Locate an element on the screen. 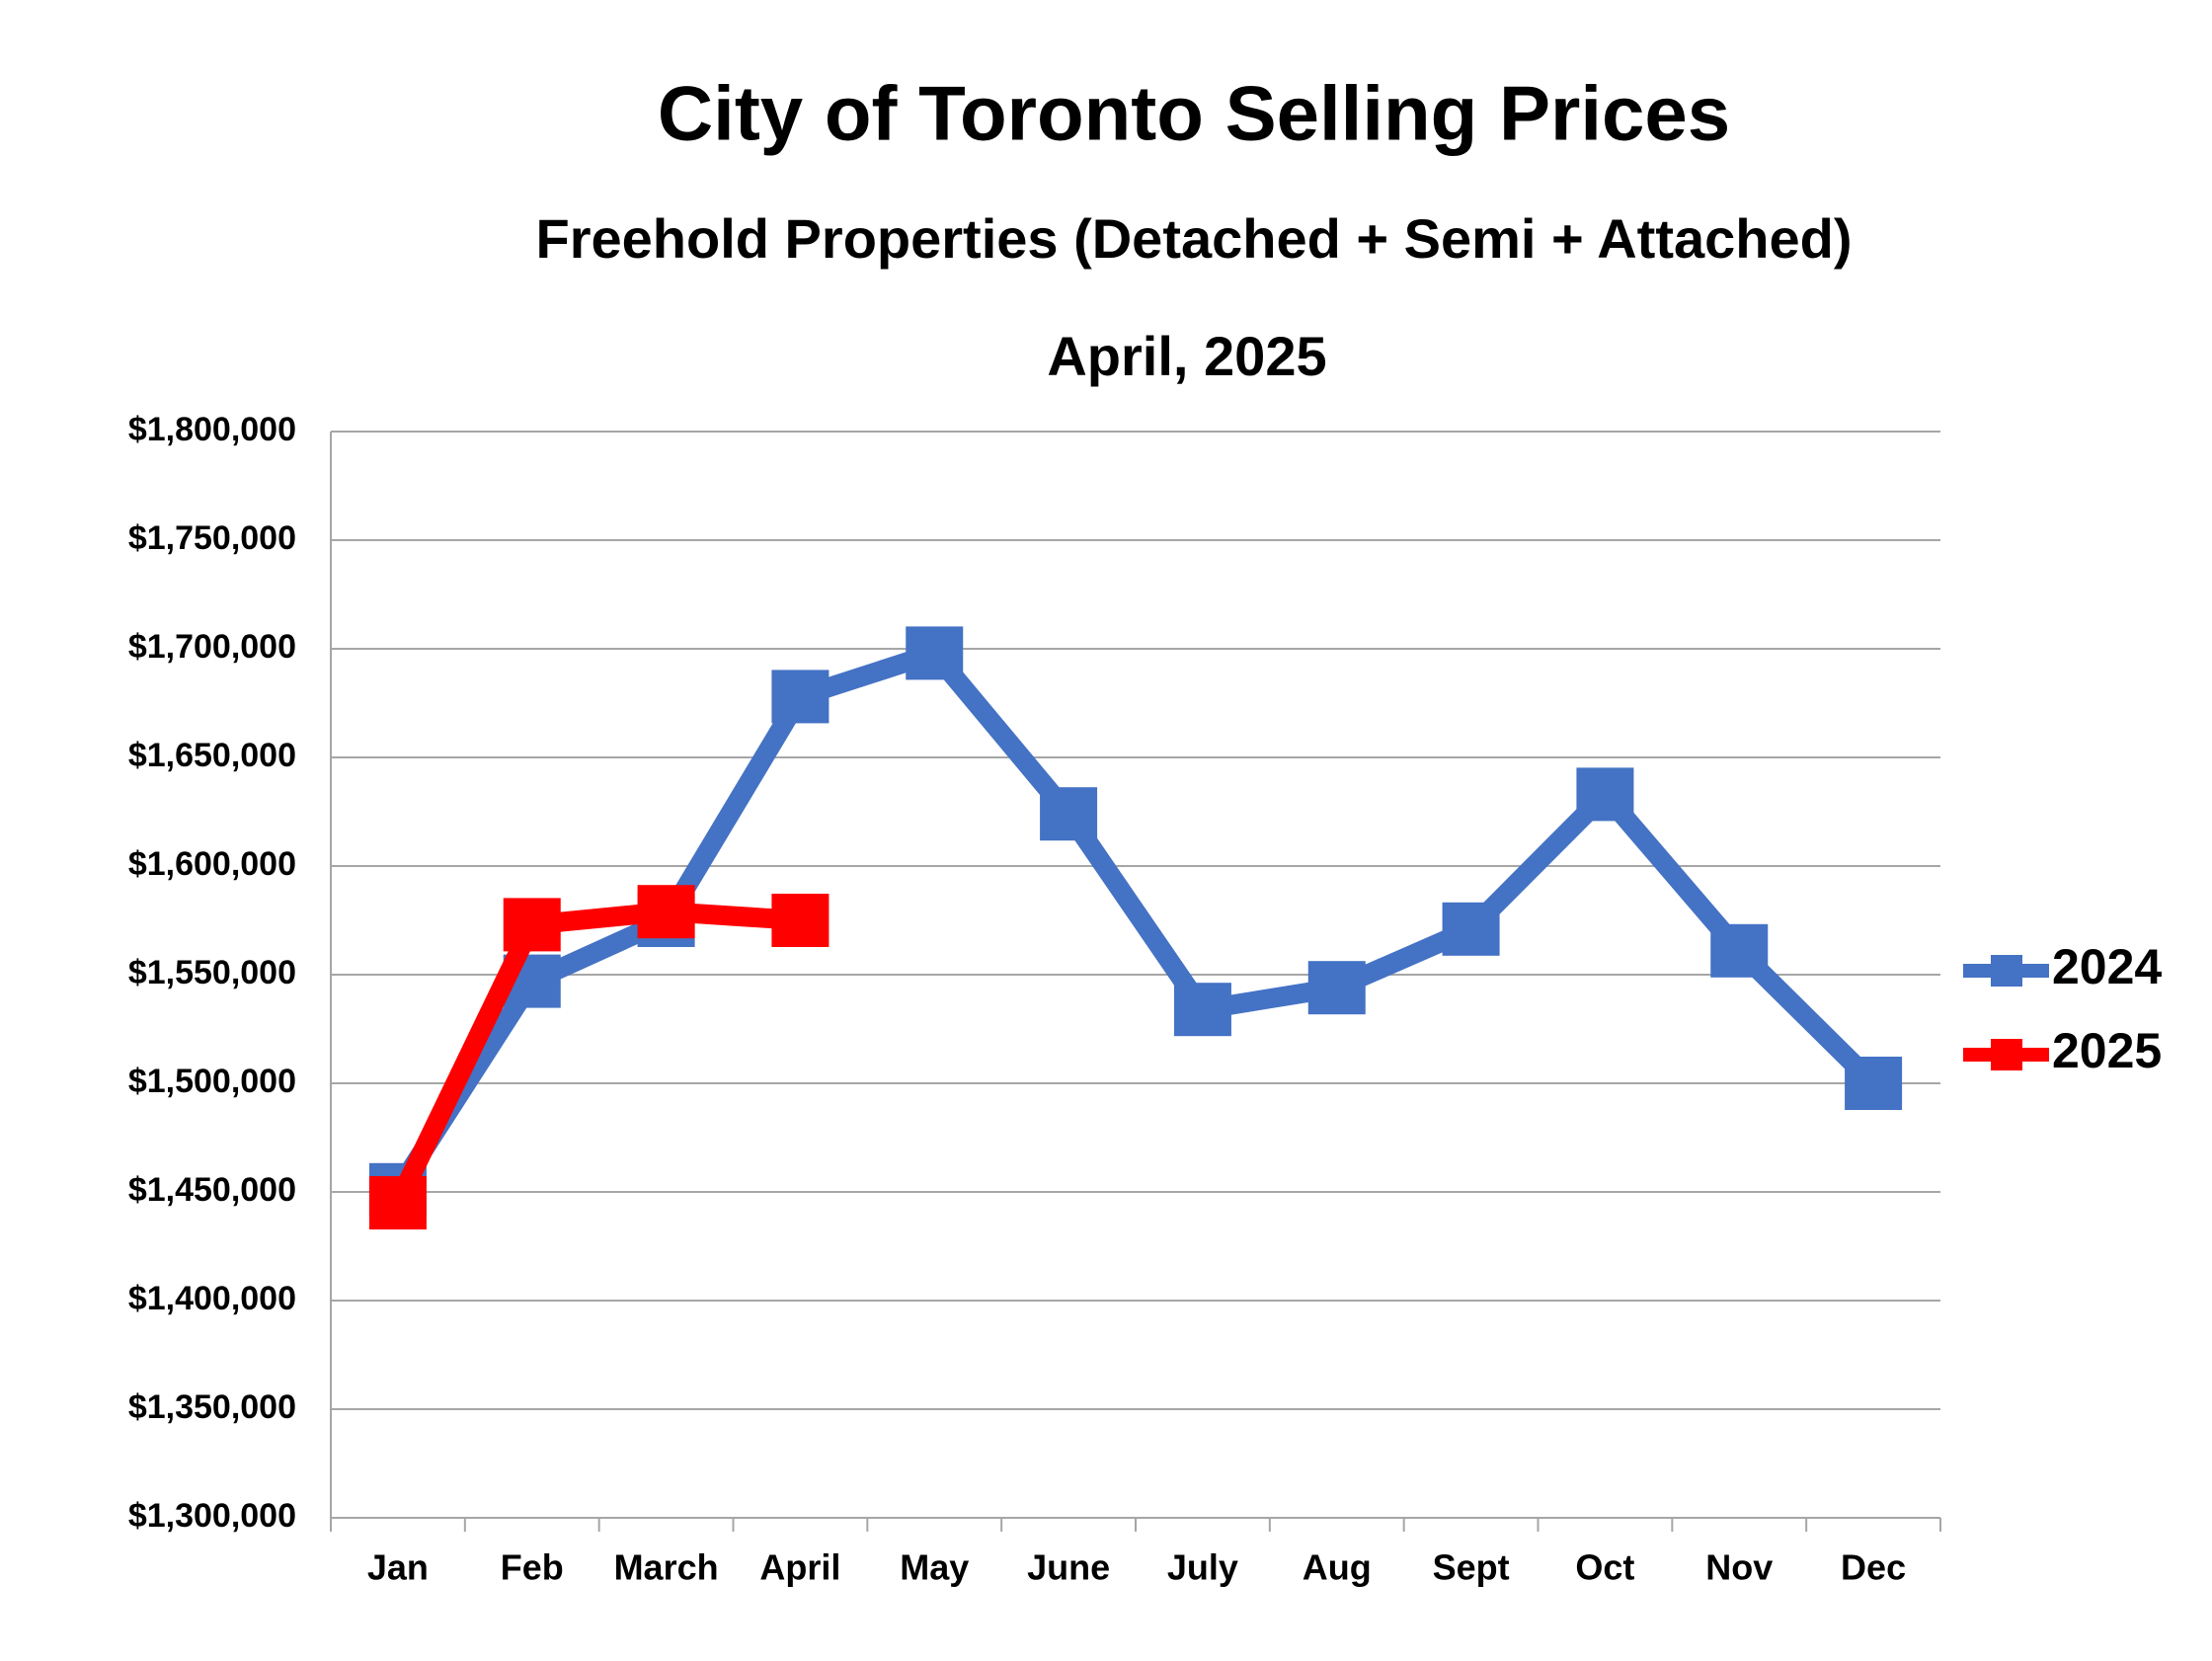  y-tick-label: $1,400,000 is located at coordinates (212, 1298).